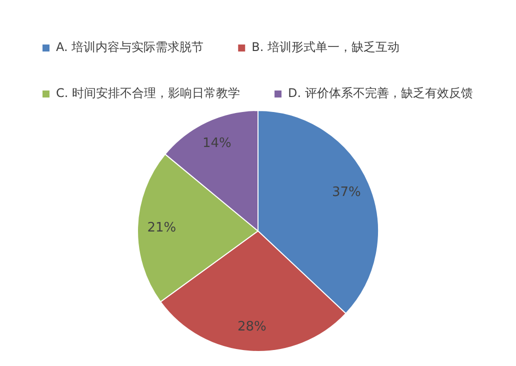  Describe the element at coordinates (148, 93) in the screenshot. I see `legend-label: C. 时间安排不合理，影响日常教学` at that location.